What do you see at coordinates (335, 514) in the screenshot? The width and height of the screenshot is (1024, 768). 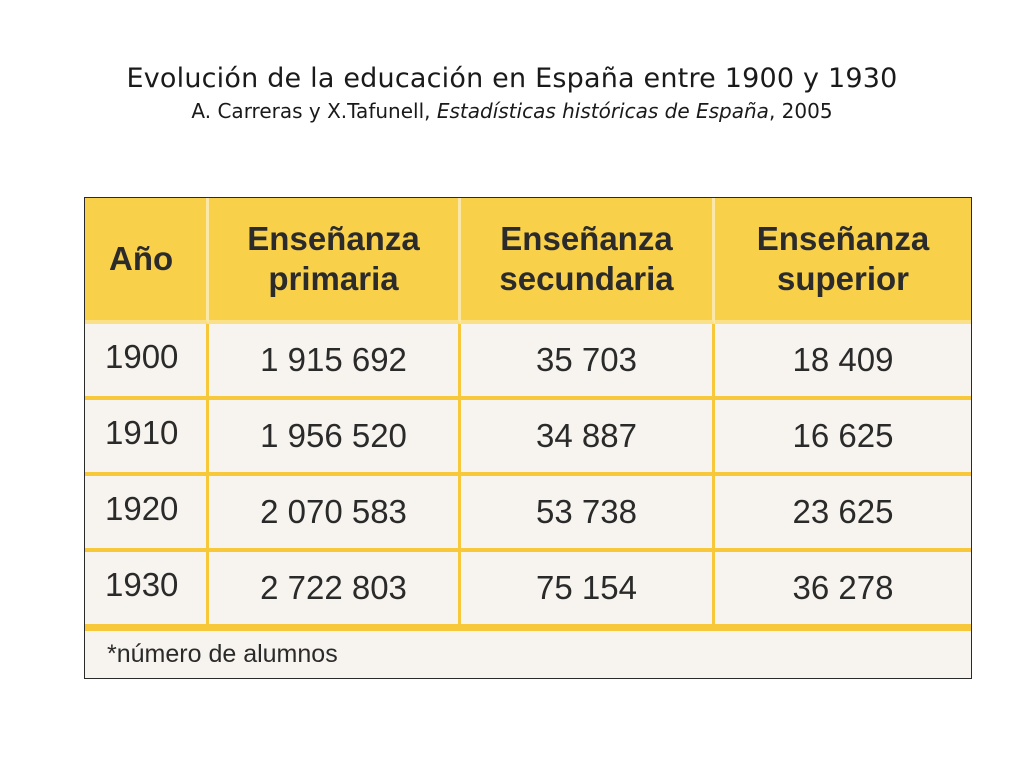 I see `cell-primaria: 2 070 583` at bounding box center [335, 514].